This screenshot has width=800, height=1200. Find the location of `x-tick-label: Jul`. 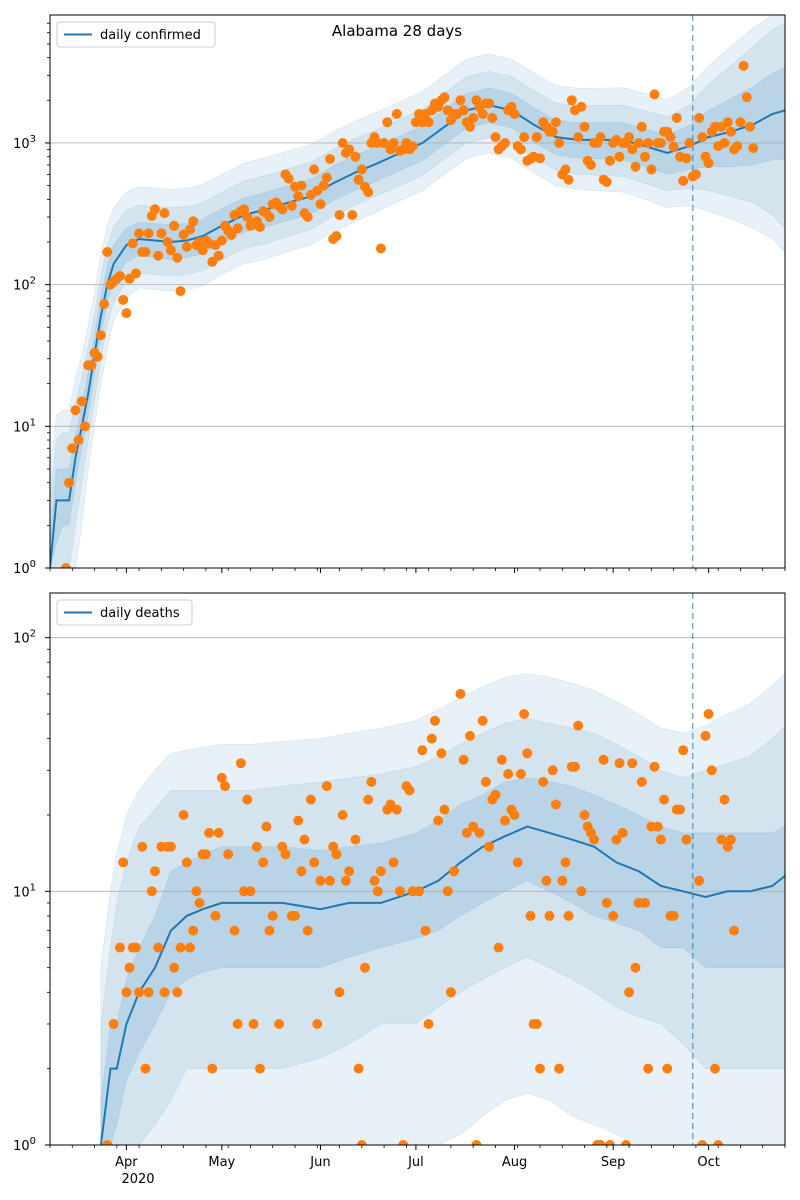

x-tick-label: Jul is located at coordinates (415, 1162).